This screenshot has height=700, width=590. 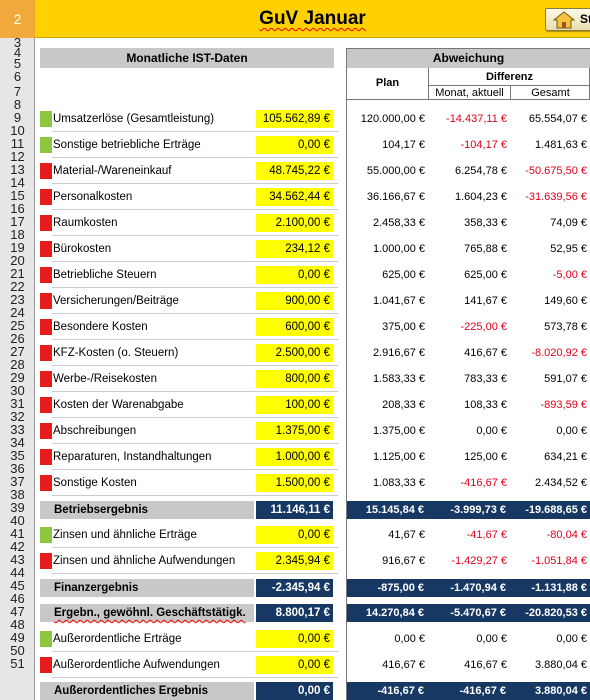 I want to click on ist-value-input: 105.562,89 €, so click(x=294, y=119).